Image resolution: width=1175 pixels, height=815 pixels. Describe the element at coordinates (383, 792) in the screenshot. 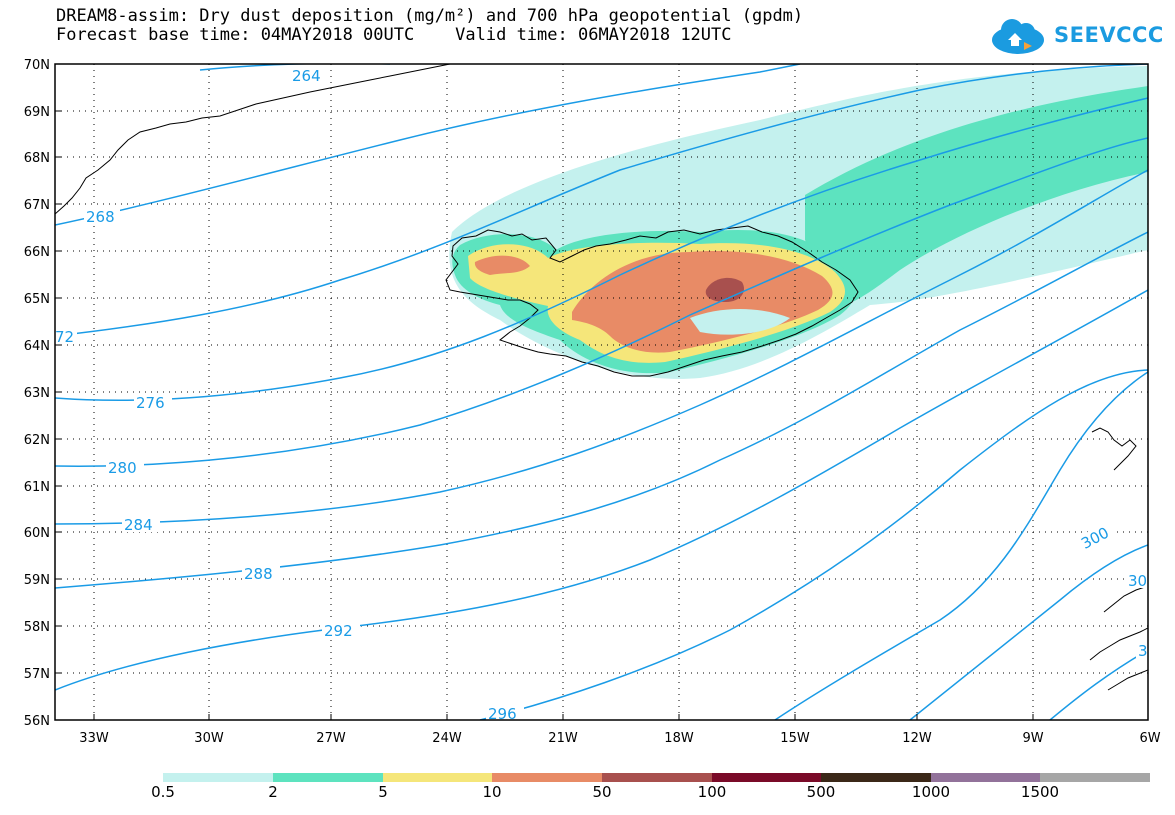

I see `legend-label: 5` at that location.